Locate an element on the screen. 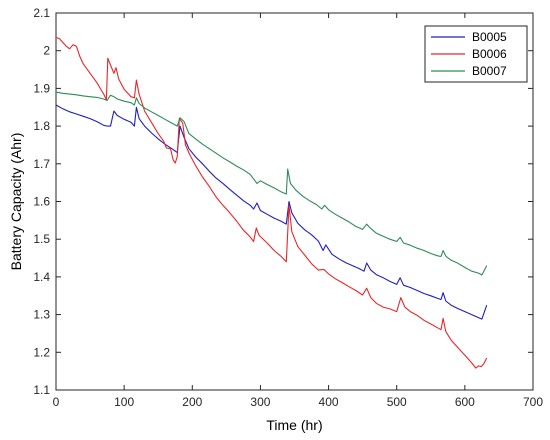 The width and height of the screenshot is (550, 440). x-axis-title: Time (hr) is located at coordinates (294, 425).